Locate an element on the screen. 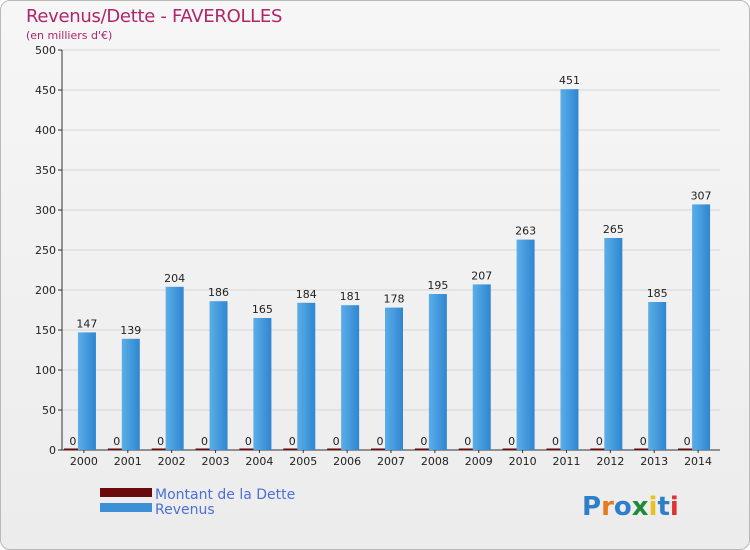 This screenshot has width=750, height=550. y-tick-label: 350 is located at coordinates (45, 170).